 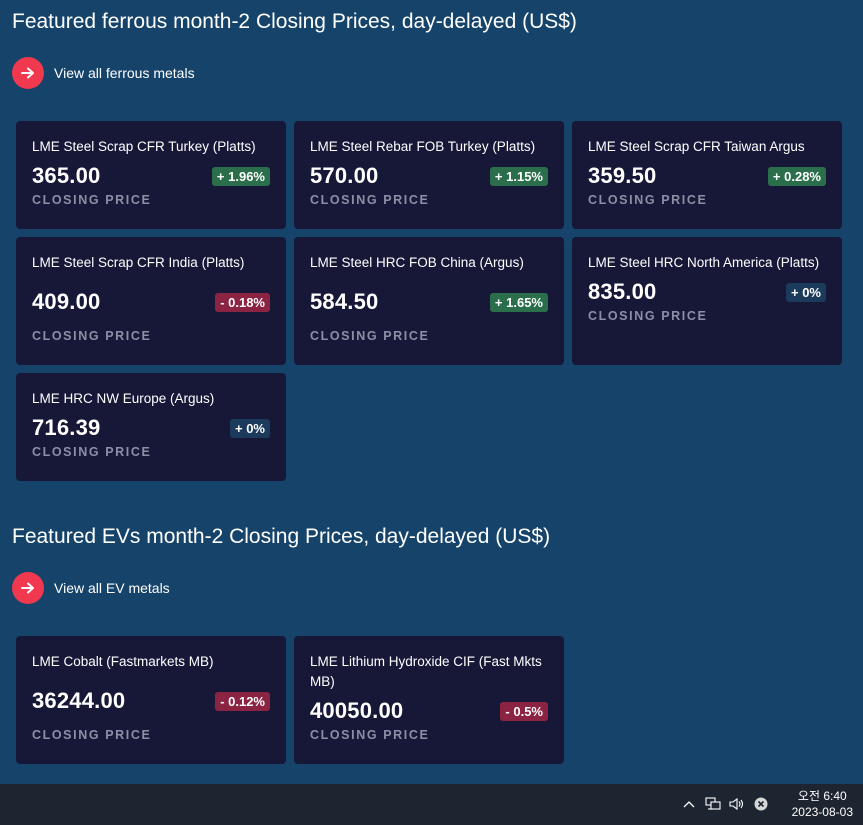 I want to click on closing-price-value: 40050.00, so click(x=357, y=710).